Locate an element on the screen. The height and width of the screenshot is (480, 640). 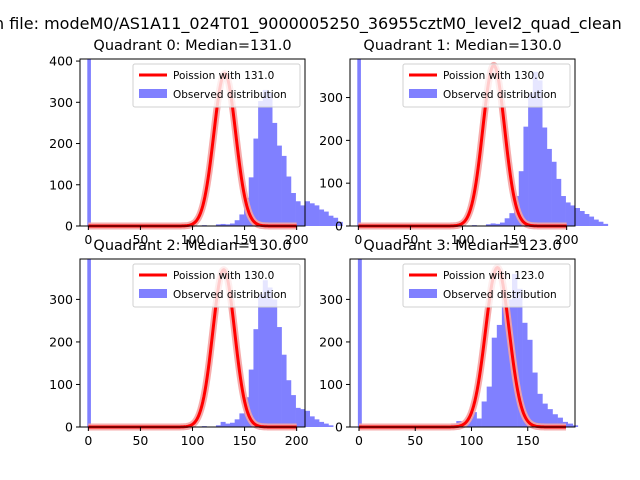
panel-title: Quadrant 2: Median=130.0 is located at coordinates (192, 246).